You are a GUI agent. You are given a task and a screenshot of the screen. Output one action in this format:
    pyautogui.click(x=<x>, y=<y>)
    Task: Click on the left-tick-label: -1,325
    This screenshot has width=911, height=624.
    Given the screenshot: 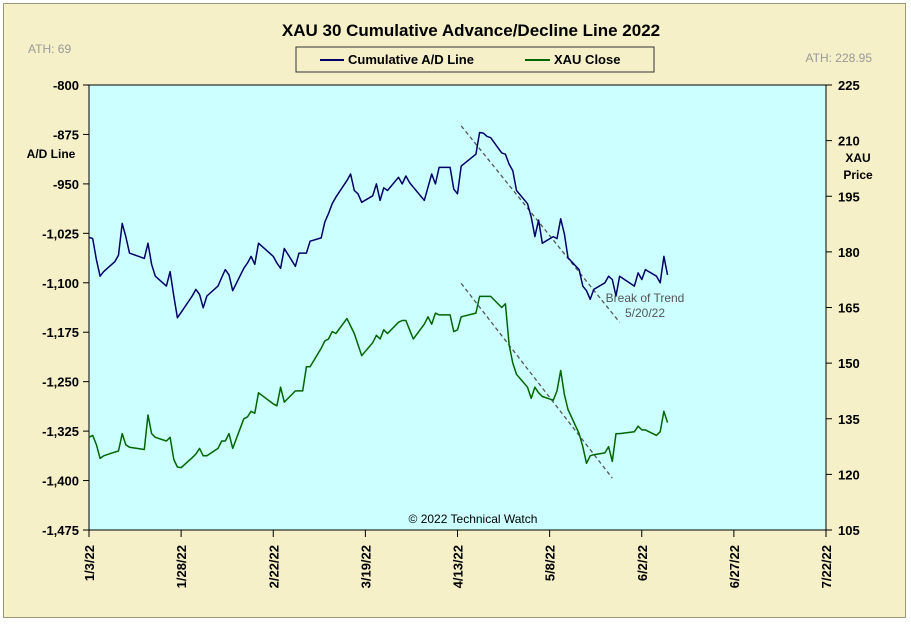 What is the action you would take?
    pyautogui.click(x=60, y=431)
    